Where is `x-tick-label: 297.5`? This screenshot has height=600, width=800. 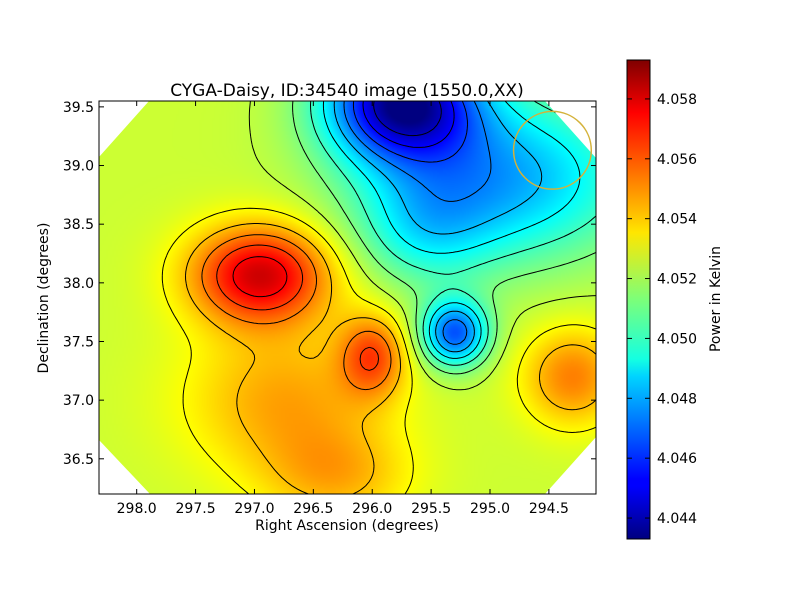
x-tick-label: 297.5 is located at coordinates (196, 509).